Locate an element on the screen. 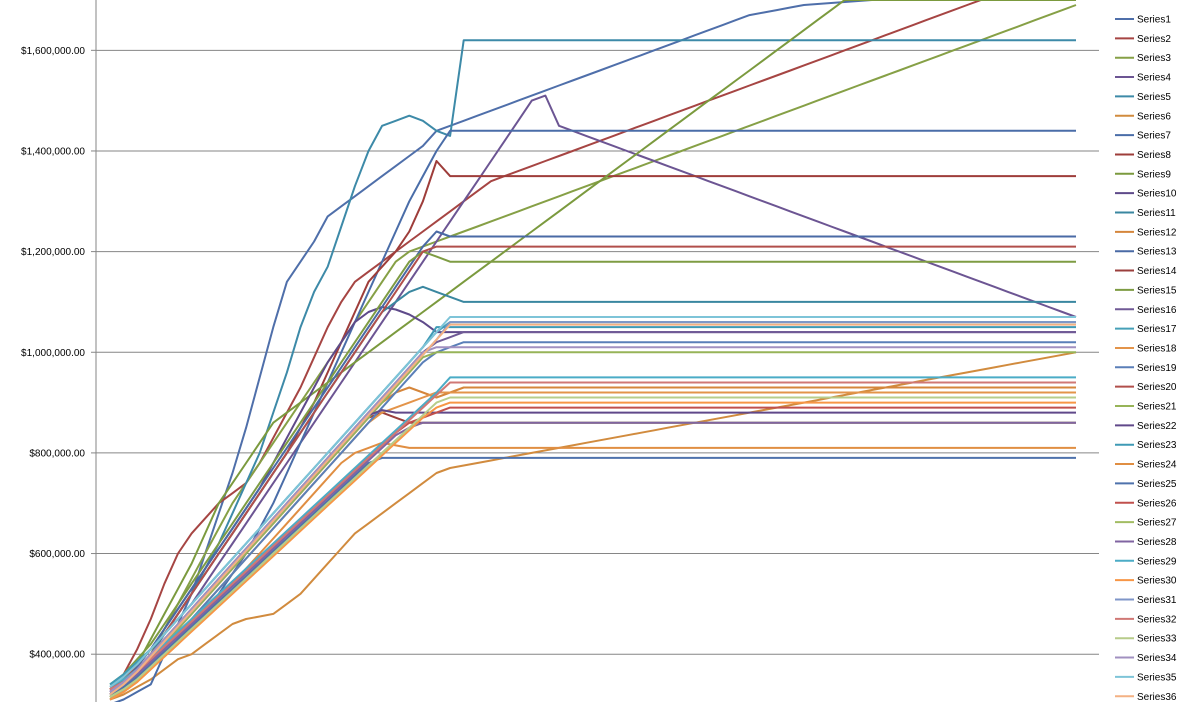 Image resolution: width=1193 pixels, height=707 pixels. legend-label: Series35 is located at coordinates (1157, 677).